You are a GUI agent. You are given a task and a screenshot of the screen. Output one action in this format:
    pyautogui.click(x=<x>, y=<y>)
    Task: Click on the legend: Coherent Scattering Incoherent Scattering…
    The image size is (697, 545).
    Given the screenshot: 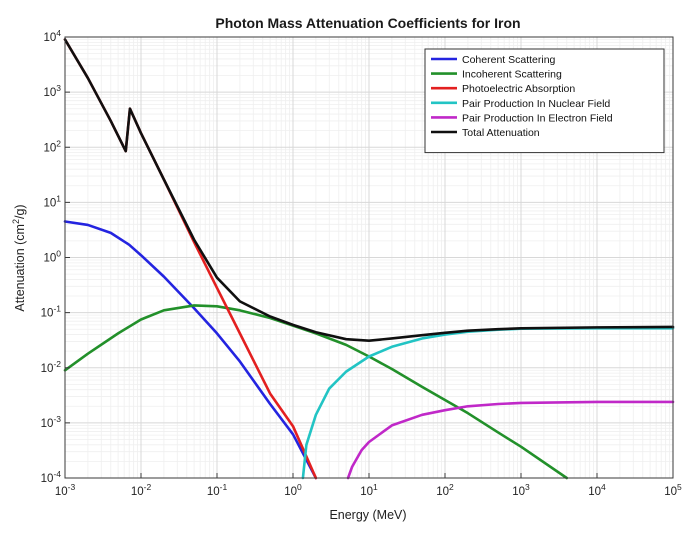 What is the action you would take?
    pyautogui.click(x=544, y=101)
    